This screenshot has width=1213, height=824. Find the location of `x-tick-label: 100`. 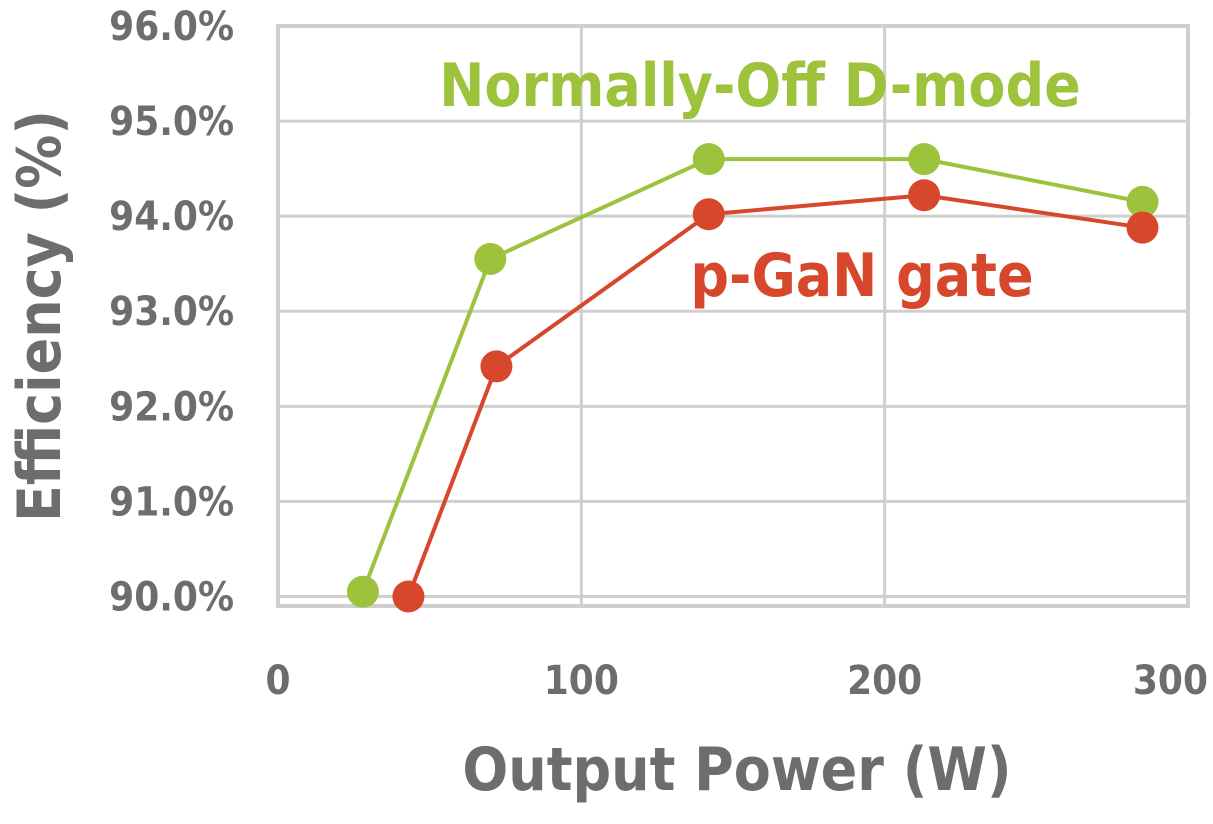

x-tick-label: 100 is located at coordinates (581, 681).